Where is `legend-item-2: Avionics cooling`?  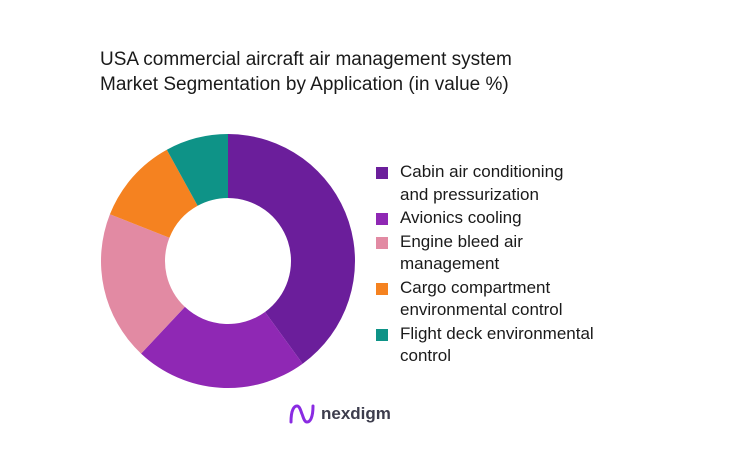
legend-item-2: Avionics cooling is located at coordinates (526, 218).